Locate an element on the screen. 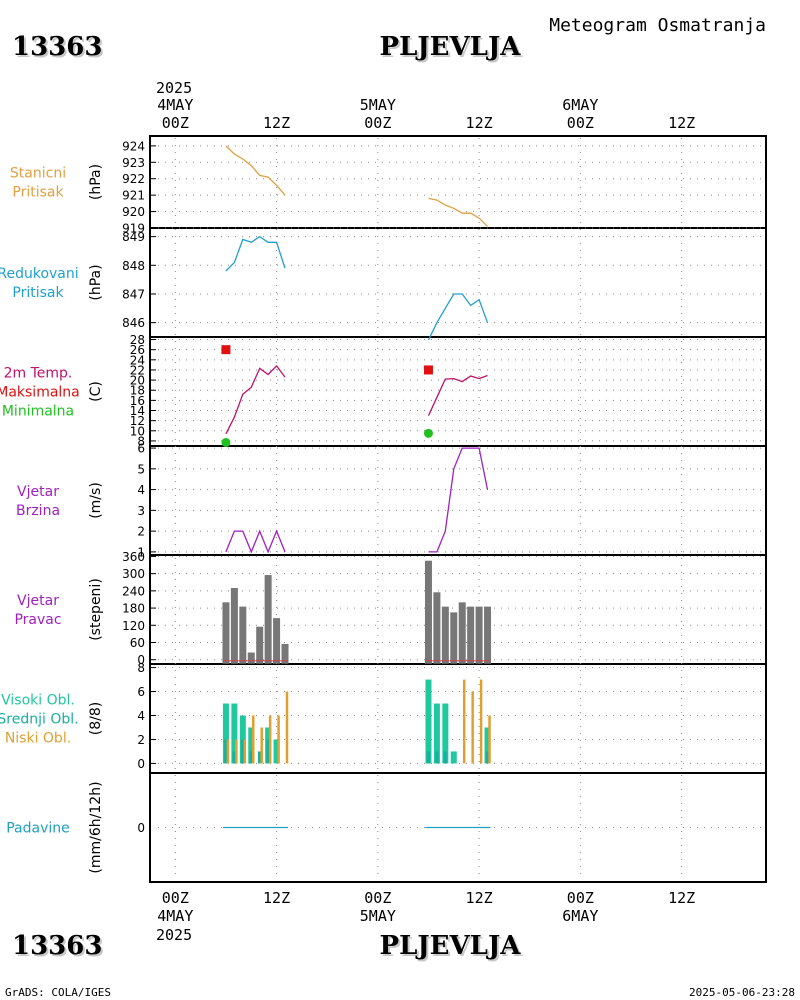 Image resolution: width=800 pixels, height=1000 pixels. panel-label-line: Minimalna is located at coordinates (38, 412).